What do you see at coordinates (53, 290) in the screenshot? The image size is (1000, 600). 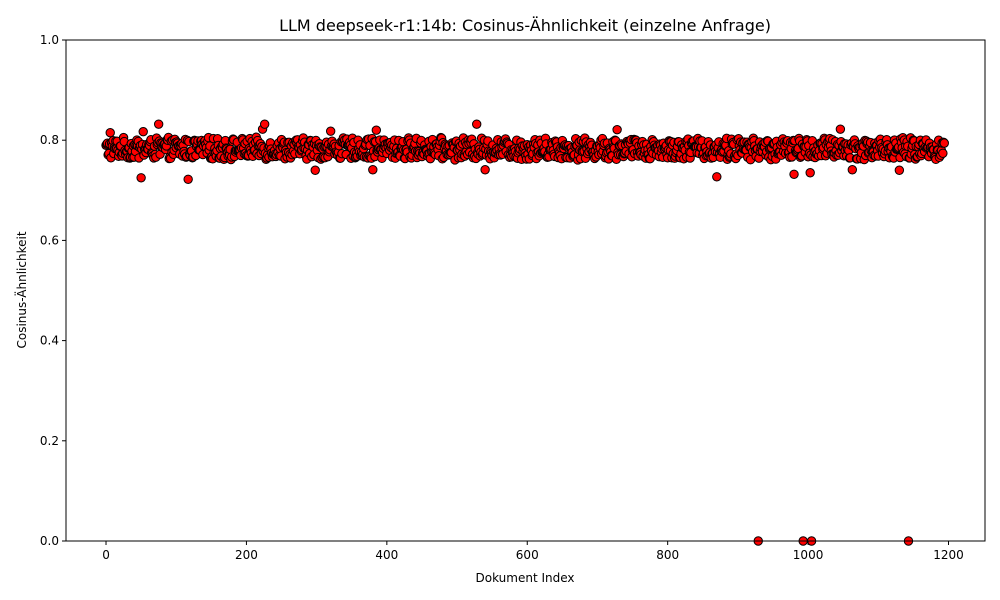 I see `y-axis-ticks: 0.0 0.2 0.4 0.6 0.8 1.0` at bounding box center [53, 290].